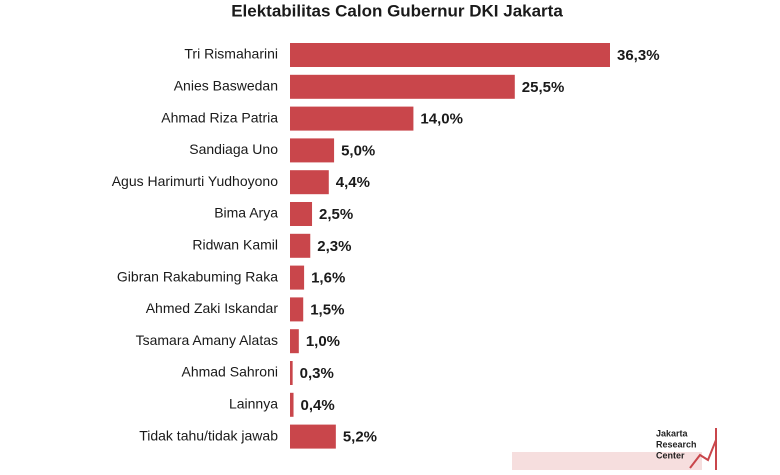 The height and width of the screenshot is (475, 780). I want to click on logo-text: Research, so click(676, 444).